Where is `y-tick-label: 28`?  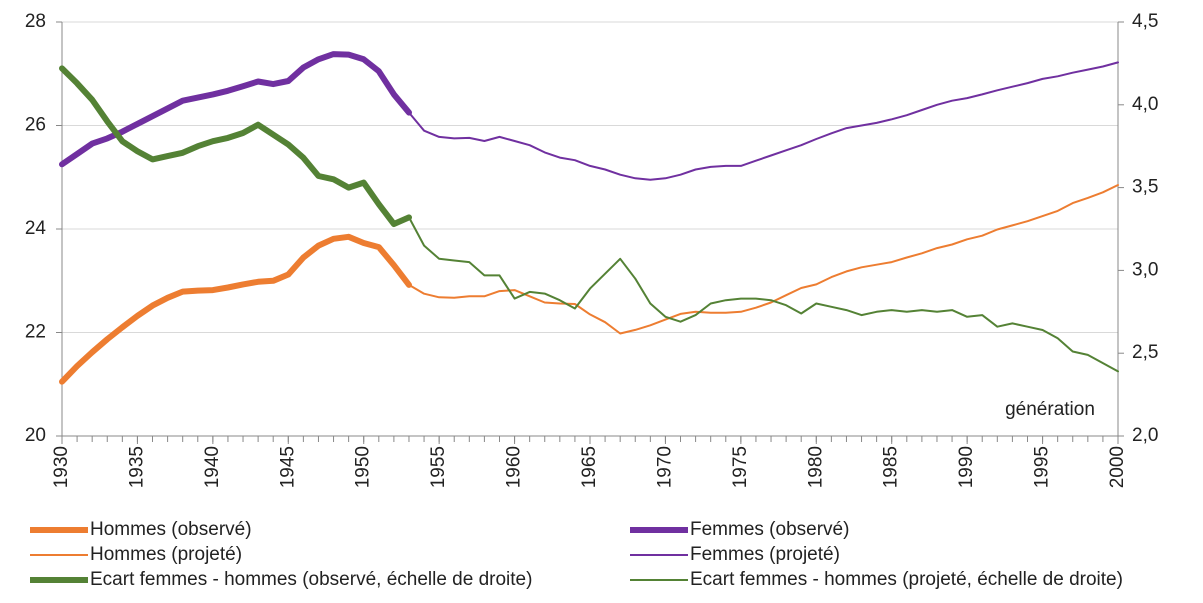
y-tick-label: 28 is located at coordinates (35, 21).